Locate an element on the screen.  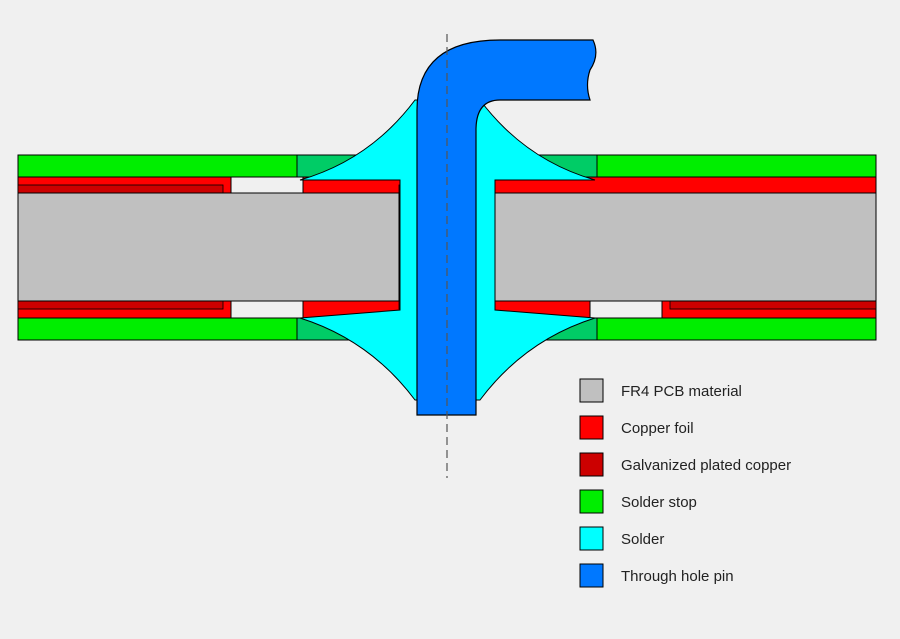
through-hole-pin is located at coordinates (506, 227).